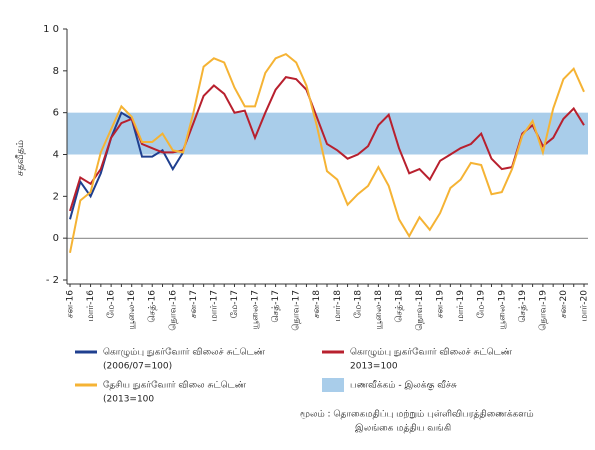 Image resolution: width=595 pixels, height=450 pixels. What do you see at coordinates (153, 306) in the screenshot?
I see `x-tick-label: செத்-16` at bounding box center [153, 306].